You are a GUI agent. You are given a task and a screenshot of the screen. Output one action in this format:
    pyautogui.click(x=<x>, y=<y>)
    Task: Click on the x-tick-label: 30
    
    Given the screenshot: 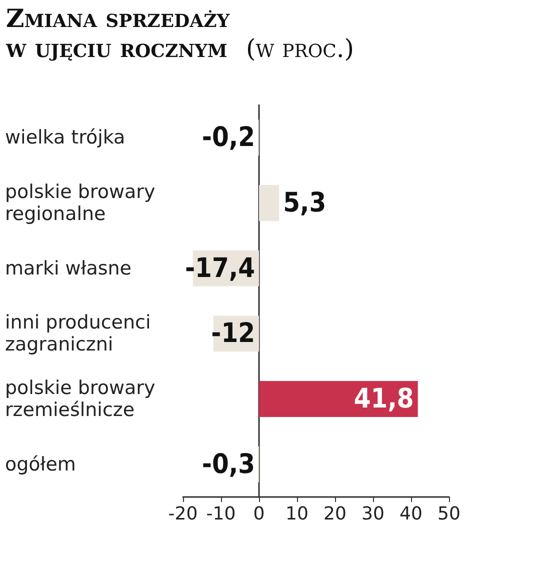 What is the action you would take?
    pyautogui.click(x=373, y=514)
    